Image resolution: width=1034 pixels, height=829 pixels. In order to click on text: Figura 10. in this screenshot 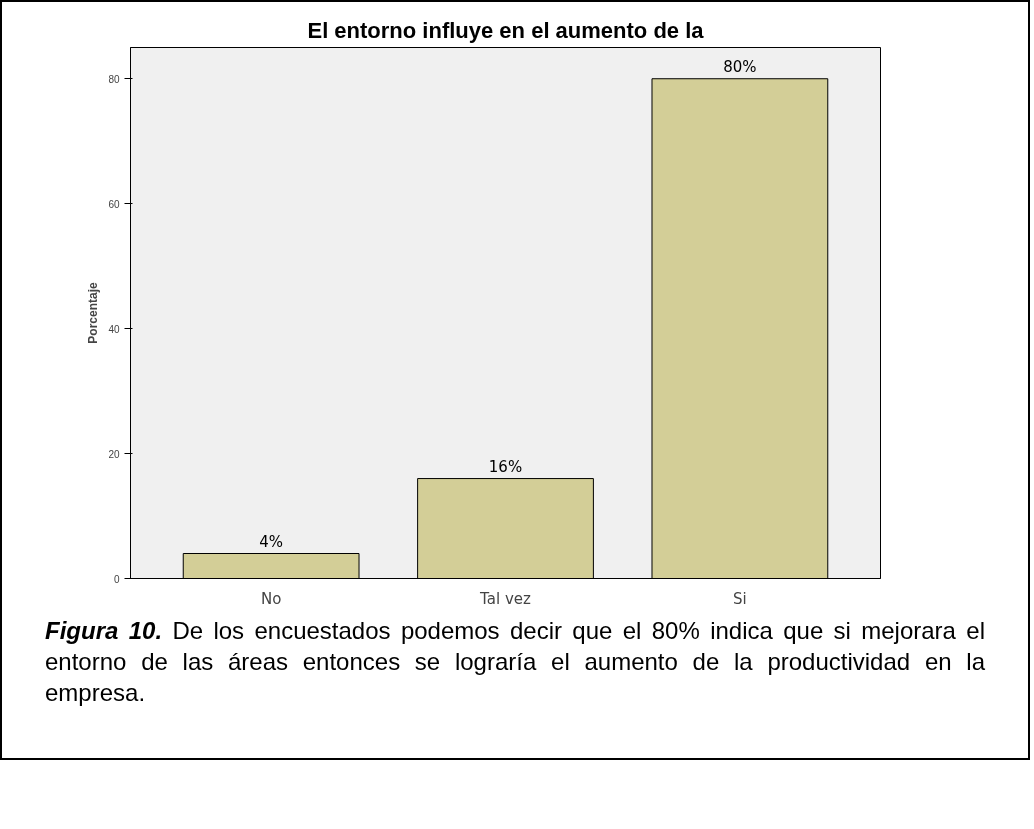, I will do `click(104, 630)`.